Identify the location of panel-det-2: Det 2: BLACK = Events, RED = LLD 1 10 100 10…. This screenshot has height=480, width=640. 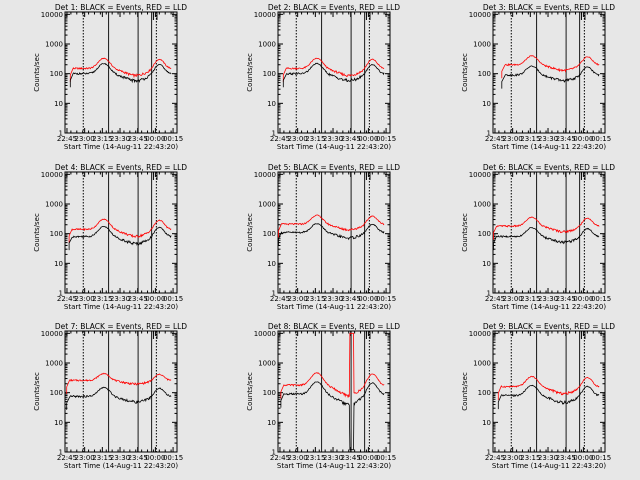
(323, 77).